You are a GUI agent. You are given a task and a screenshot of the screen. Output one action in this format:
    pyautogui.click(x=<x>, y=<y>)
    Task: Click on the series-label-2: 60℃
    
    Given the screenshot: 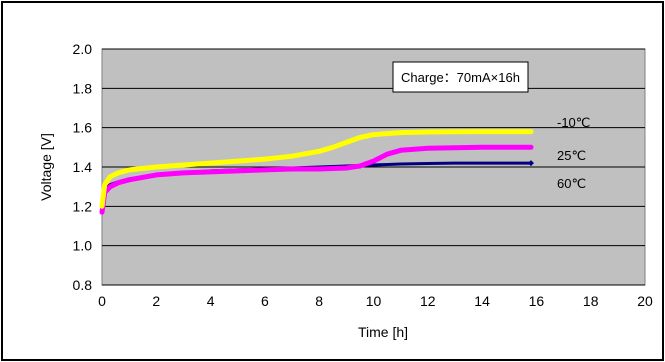 What is the action you would take?
    pyautogui.click(x=571, y=183)
    